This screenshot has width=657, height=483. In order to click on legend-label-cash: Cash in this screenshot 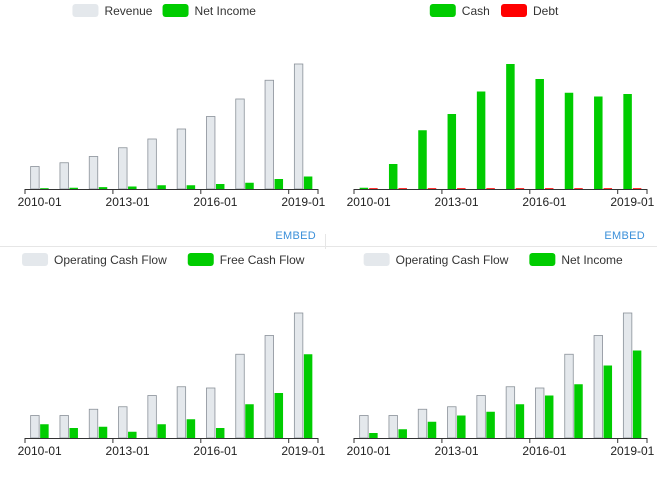, I will do `click(476, 11)`.